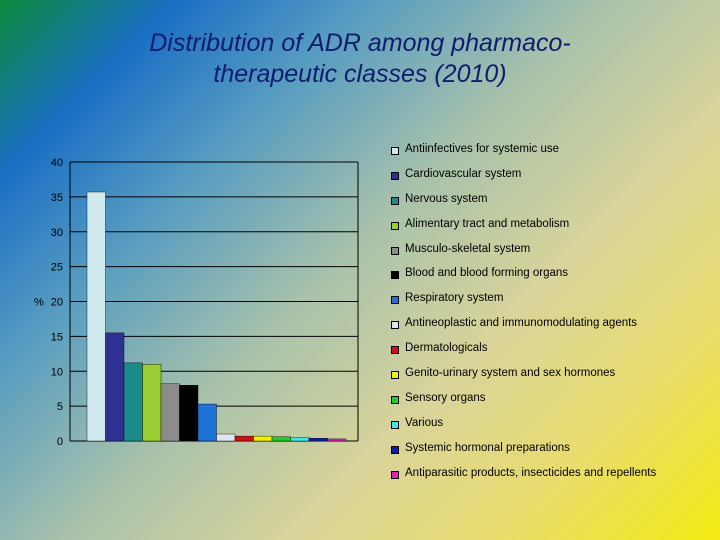 This screenshot has width=720, height=540. Describe the element at coordinates (463, 173) in the screenshot. I see `legend-label: Cardiovascular system` at that location.